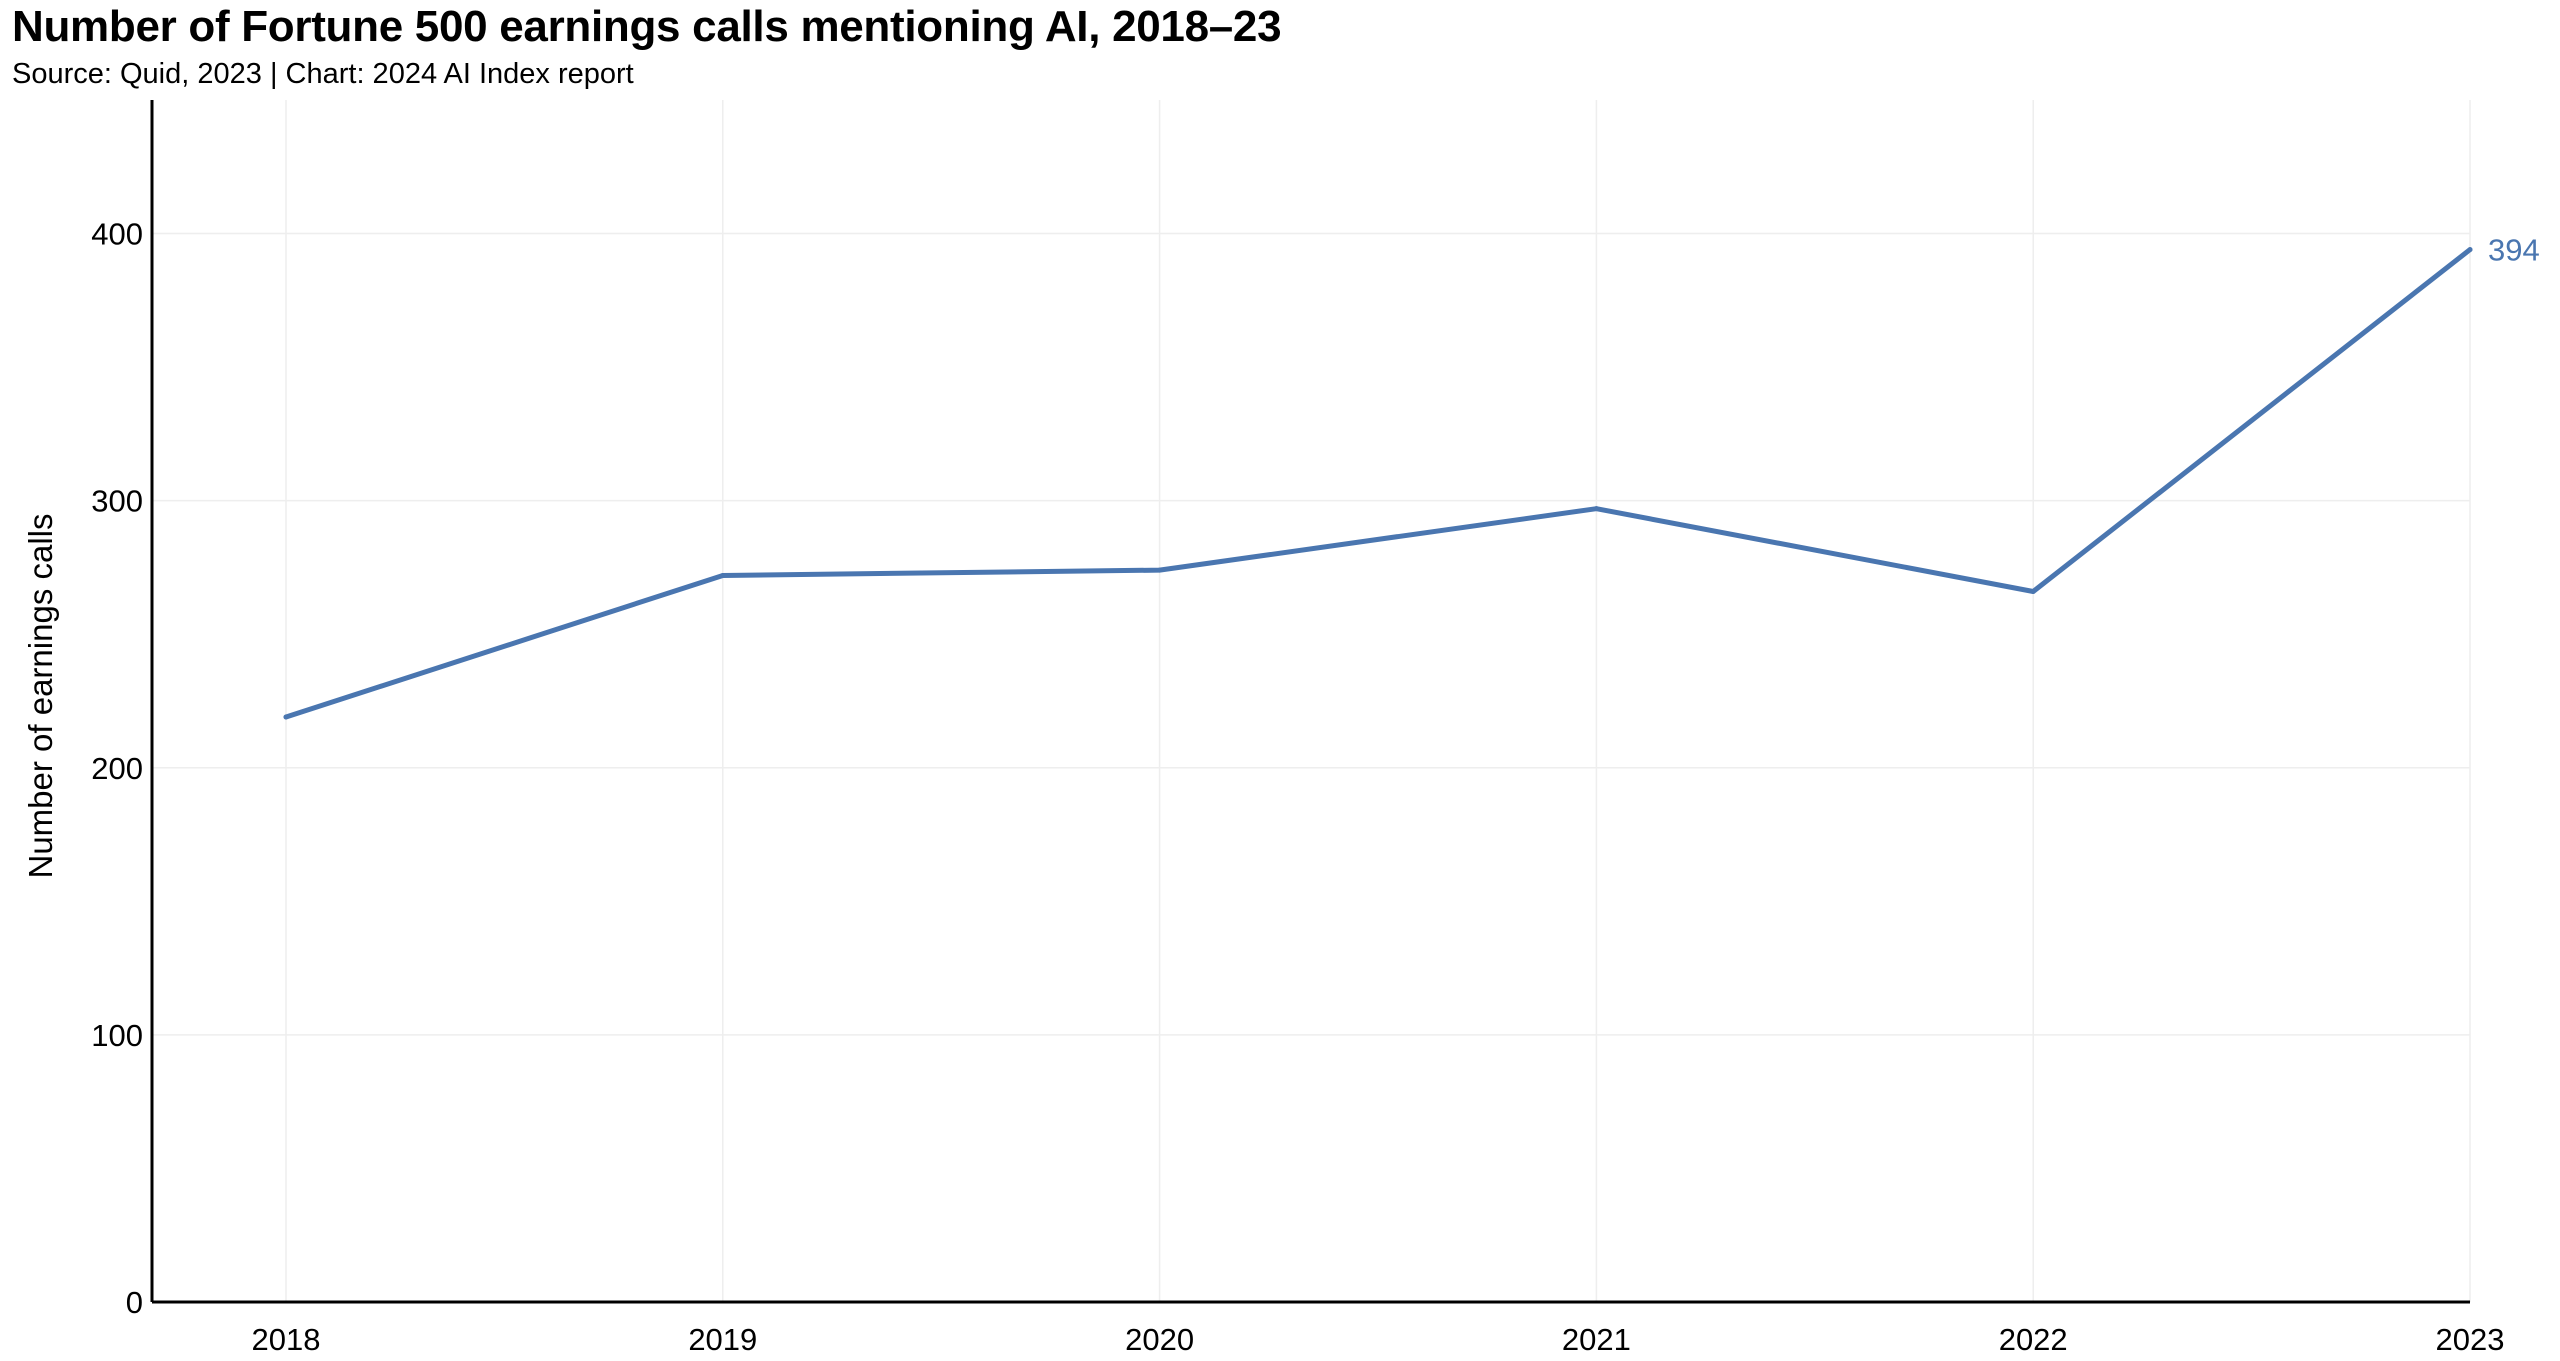 The image size is (2560, 1361). I want to click on x-tick-label: 2023, so click(2470, 1339).